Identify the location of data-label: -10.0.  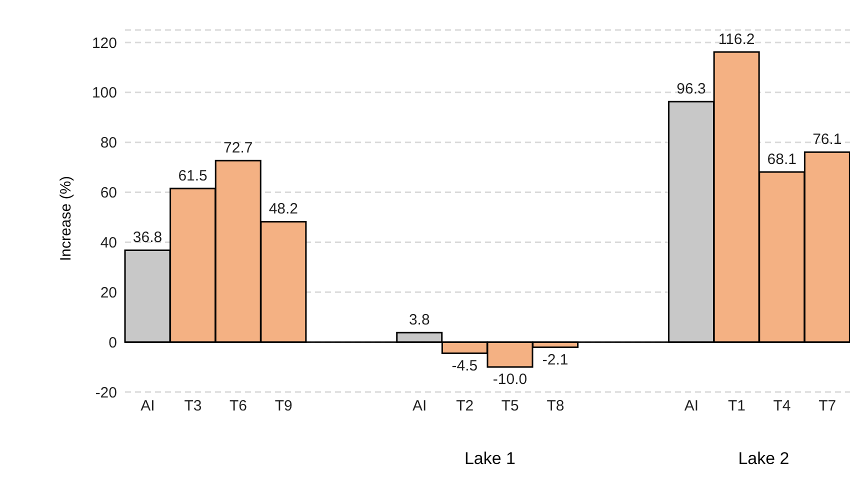
(510, 379).